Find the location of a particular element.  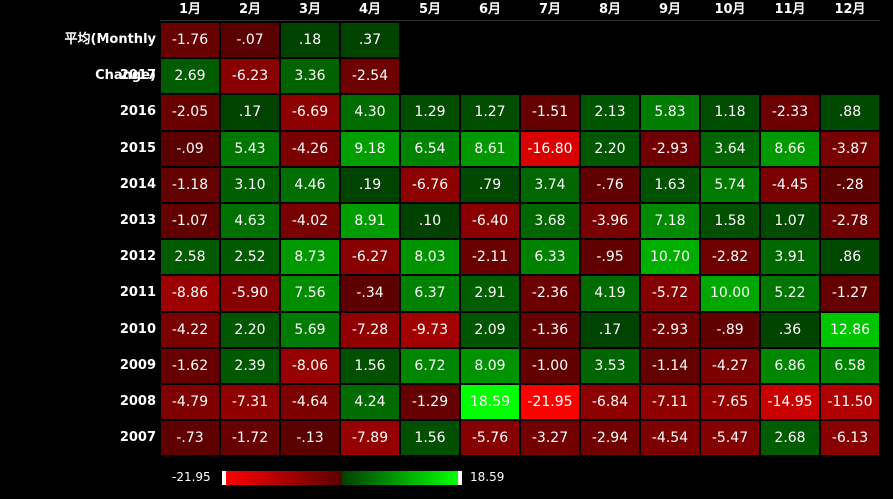

row-label: 2013 is located at coordinates (137, 220).